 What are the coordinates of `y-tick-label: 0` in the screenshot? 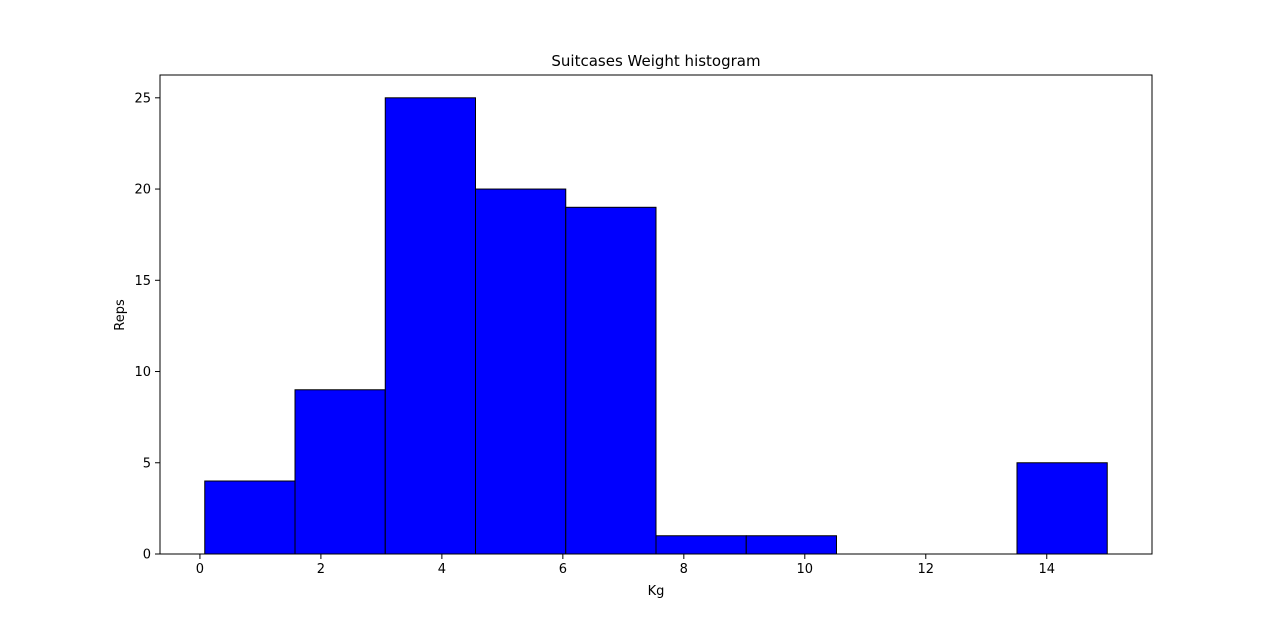 It's located at (147, 555).